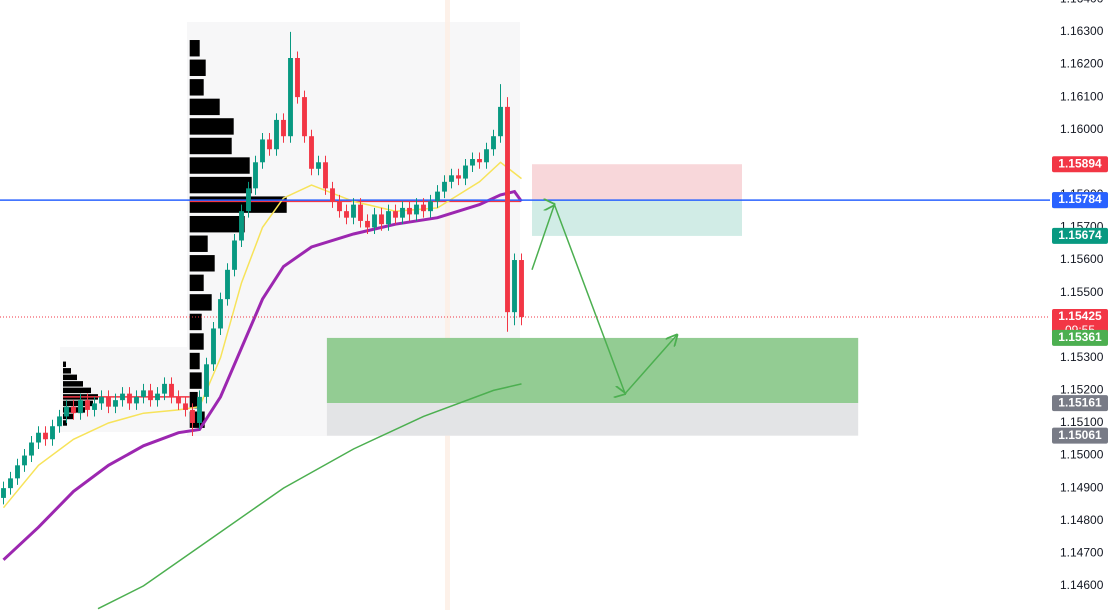  I want to click on y-tick-label: 1.14600, so click(1082, 585).